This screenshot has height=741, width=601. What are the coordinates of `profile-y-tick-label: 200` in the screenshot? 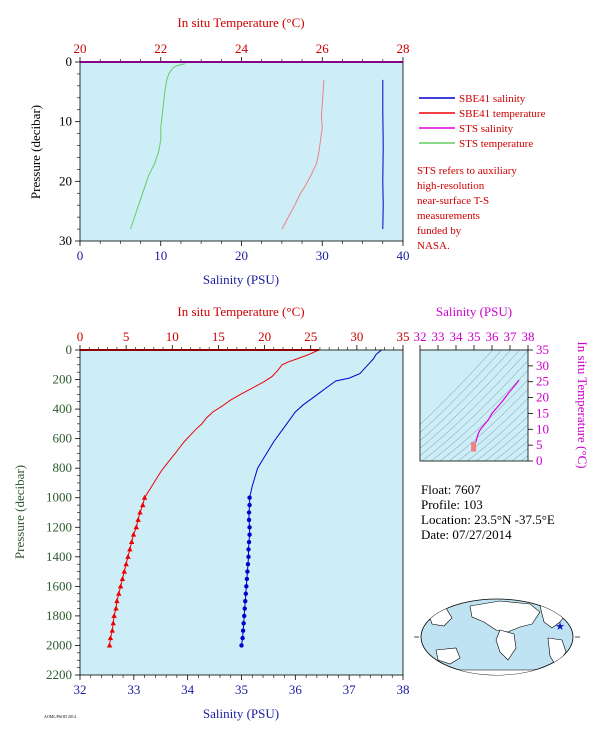 It's located at (63, 379).